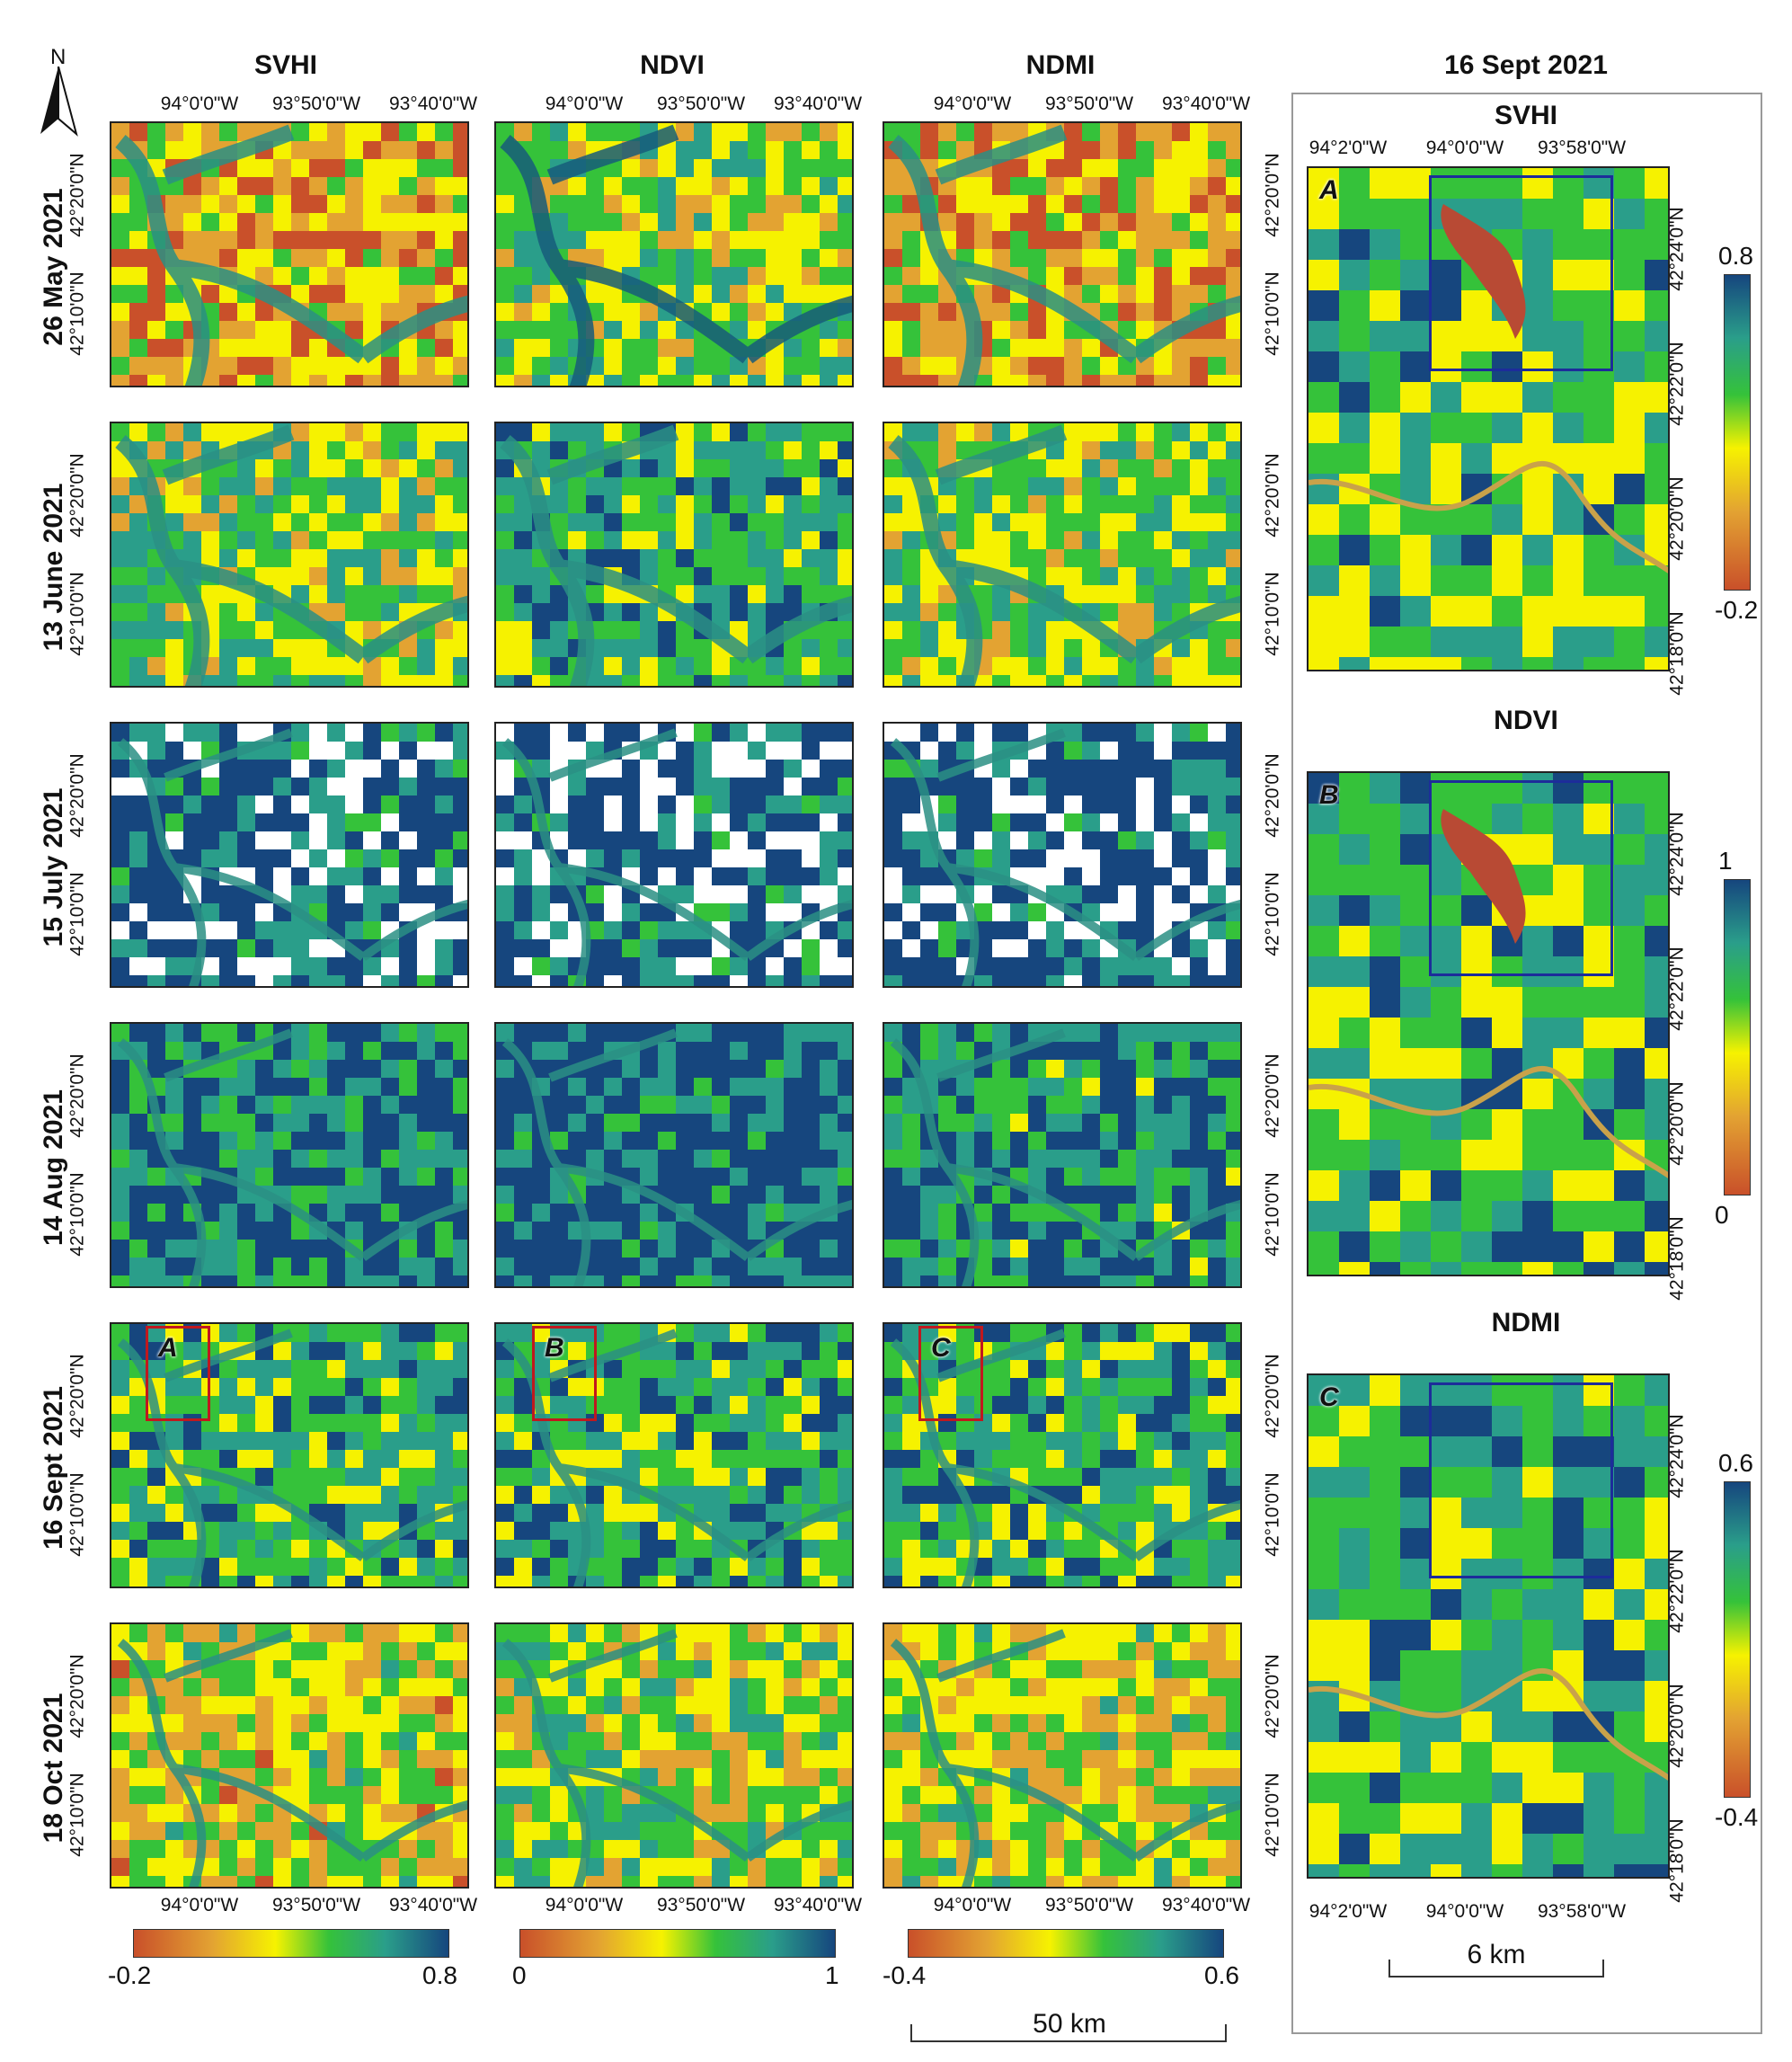 The width and height of the screenshot is (1792, 2062). Describe the element at coordinates (285, 65) in the screenshot. I see `column-title-svhi: SVHI` at that location.